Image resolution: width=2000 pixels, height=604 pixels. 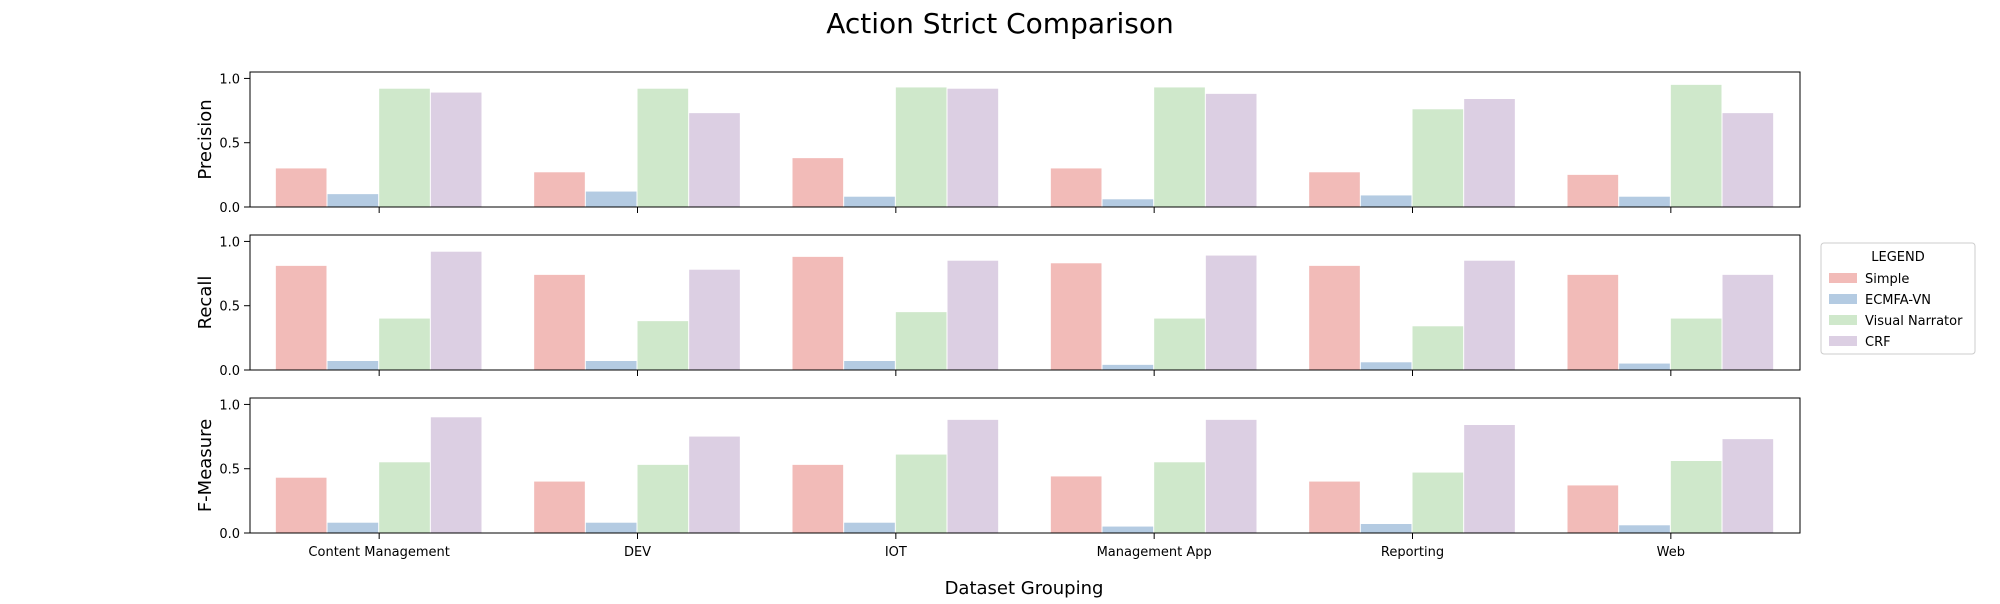 I want to click on bar-f-measure-reporting-ecmfa-vn, so click(x=1386, y=528).